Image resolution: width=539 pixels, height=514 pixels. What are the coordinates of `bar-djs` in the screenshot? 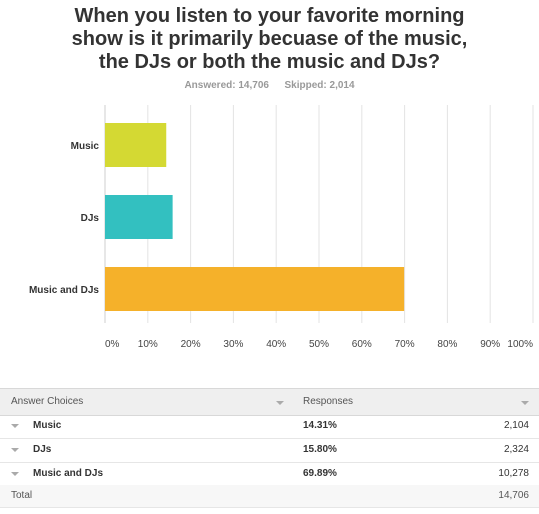 It's located at (139, 217).